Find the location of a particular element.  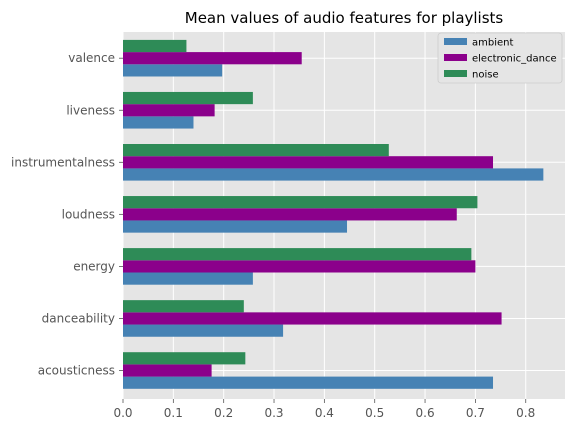

bar-noise-liveness is located at coordinates (188, 98).